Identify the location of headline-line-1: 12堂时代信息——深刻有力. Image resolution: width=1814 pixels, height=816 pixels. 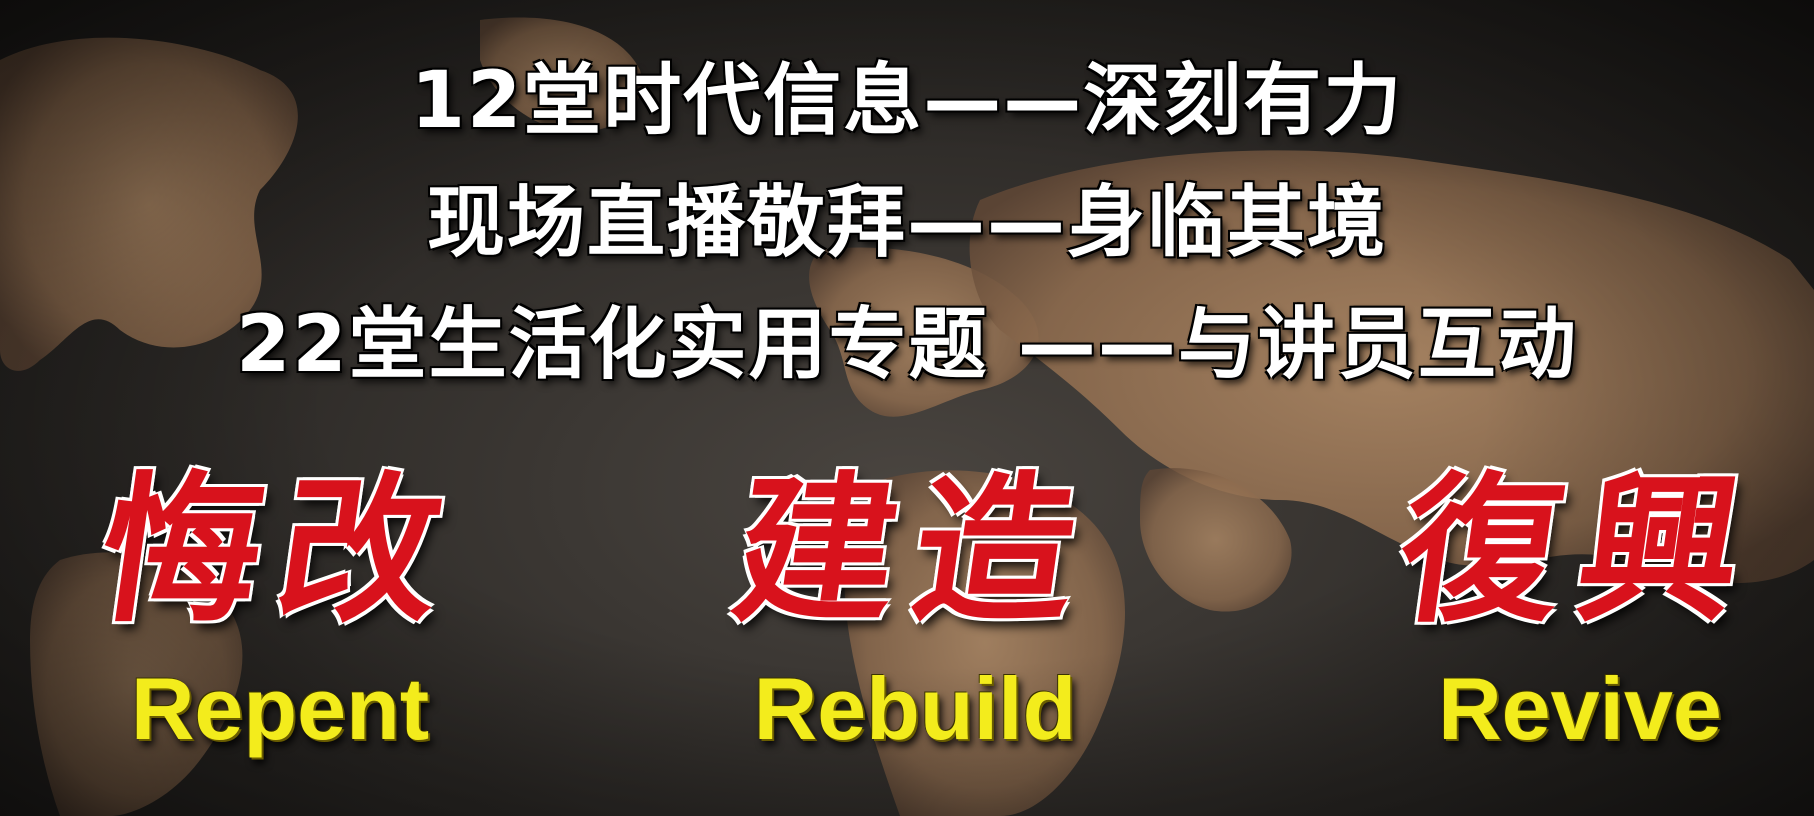
(907, 101).